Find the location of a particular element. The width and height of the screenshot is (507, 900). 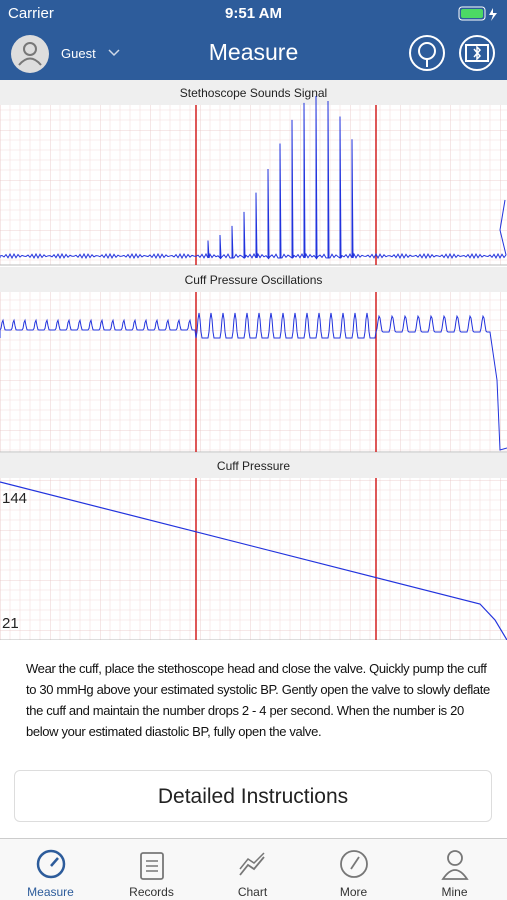

bluetooth-button is located at coordinates (477, 53).